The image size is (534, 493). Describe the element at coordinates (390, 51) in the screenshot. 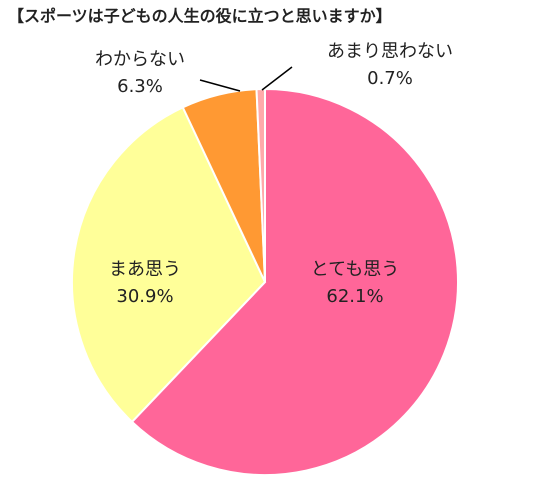

I see `category-label: あまり思わない` at that location.